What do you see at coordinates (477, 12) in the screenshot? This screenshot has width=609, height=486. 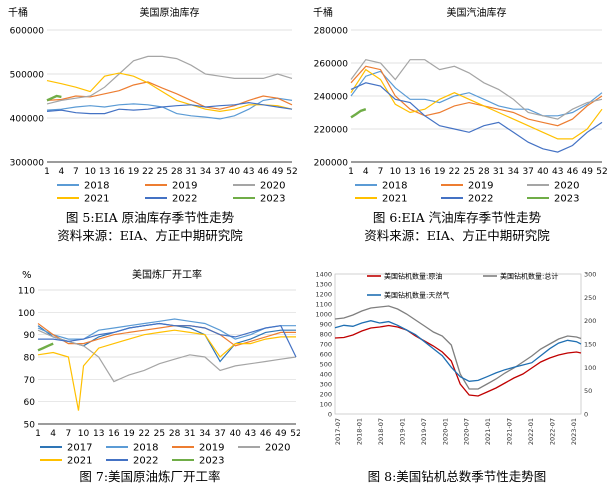 I see `chart-title: 美国汽油库存` at bounding box center [477, 12].